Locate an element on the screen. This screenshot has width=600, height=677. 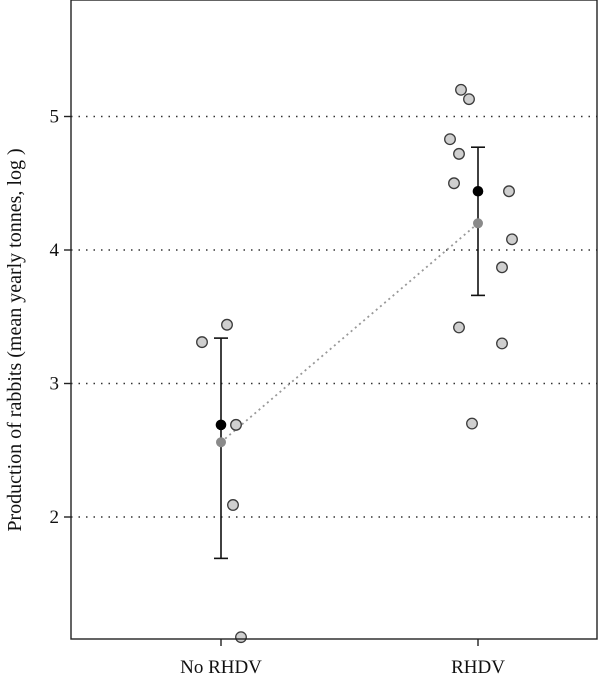
x-axis: No RHDV RHDV is located at coordinates (342, 658).